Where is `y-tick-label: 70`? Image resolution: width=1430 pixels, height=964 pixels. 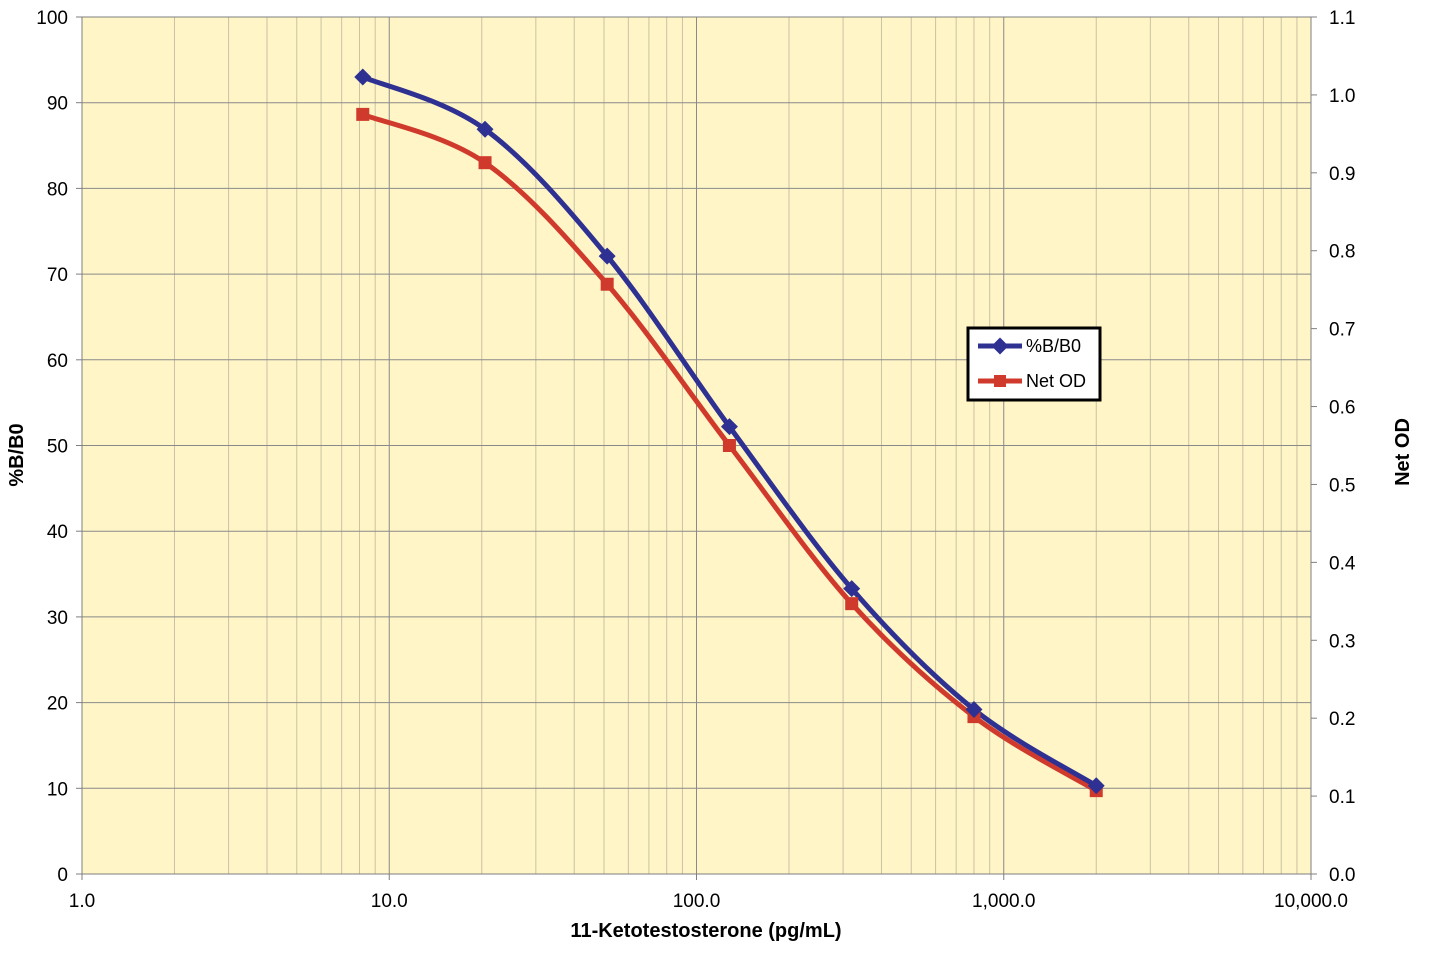 y-tick-label: 70 is located at coordinates (57, 275).